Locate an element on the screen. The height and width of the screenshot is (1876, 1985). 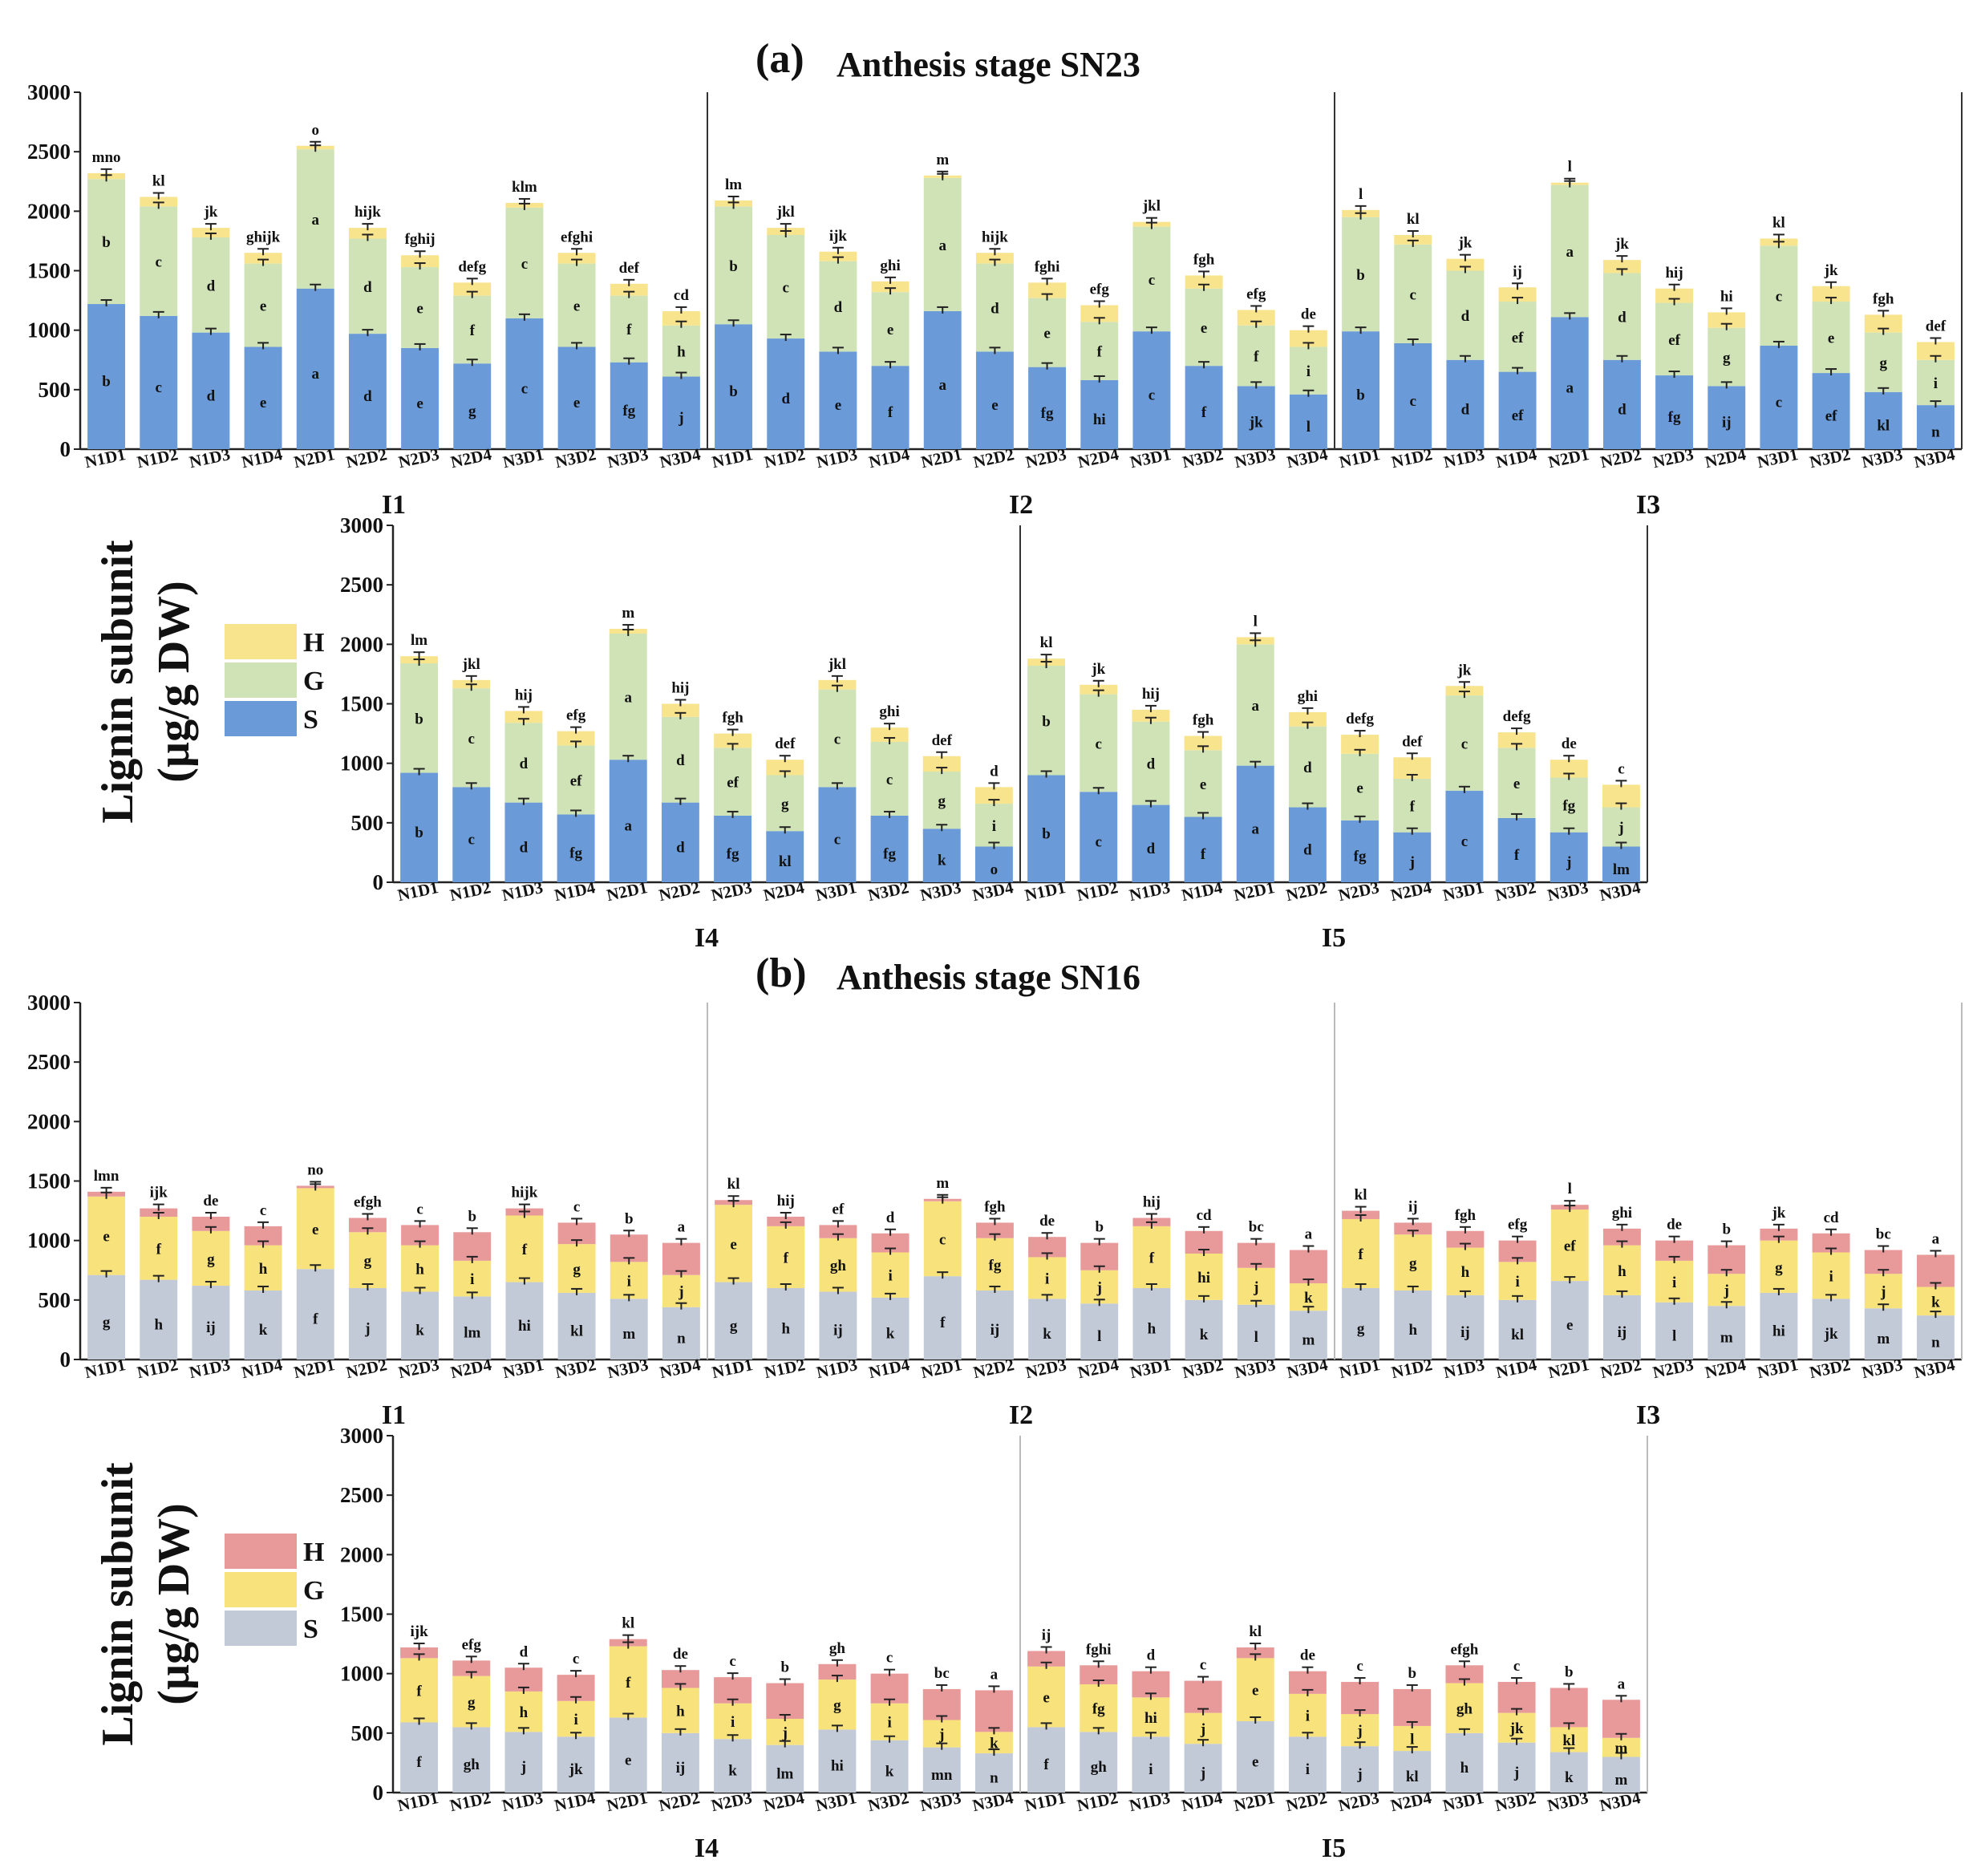
letter-S: l is located at coordinates (1099, 1336).